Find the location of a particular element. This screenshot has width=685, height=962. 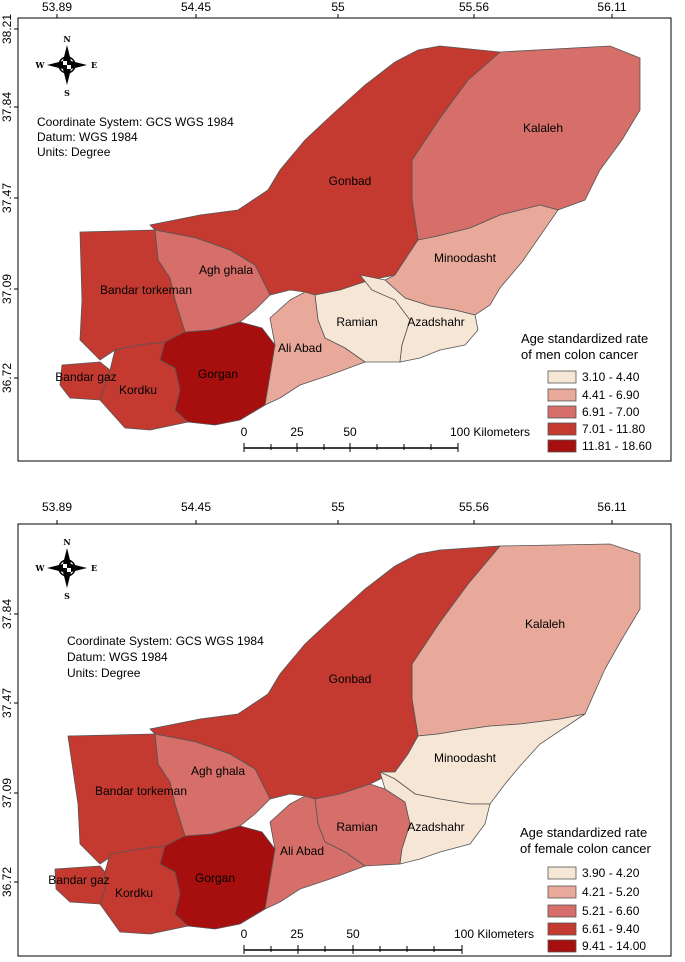

region-minoodasht is located at coordinates (471, 260).